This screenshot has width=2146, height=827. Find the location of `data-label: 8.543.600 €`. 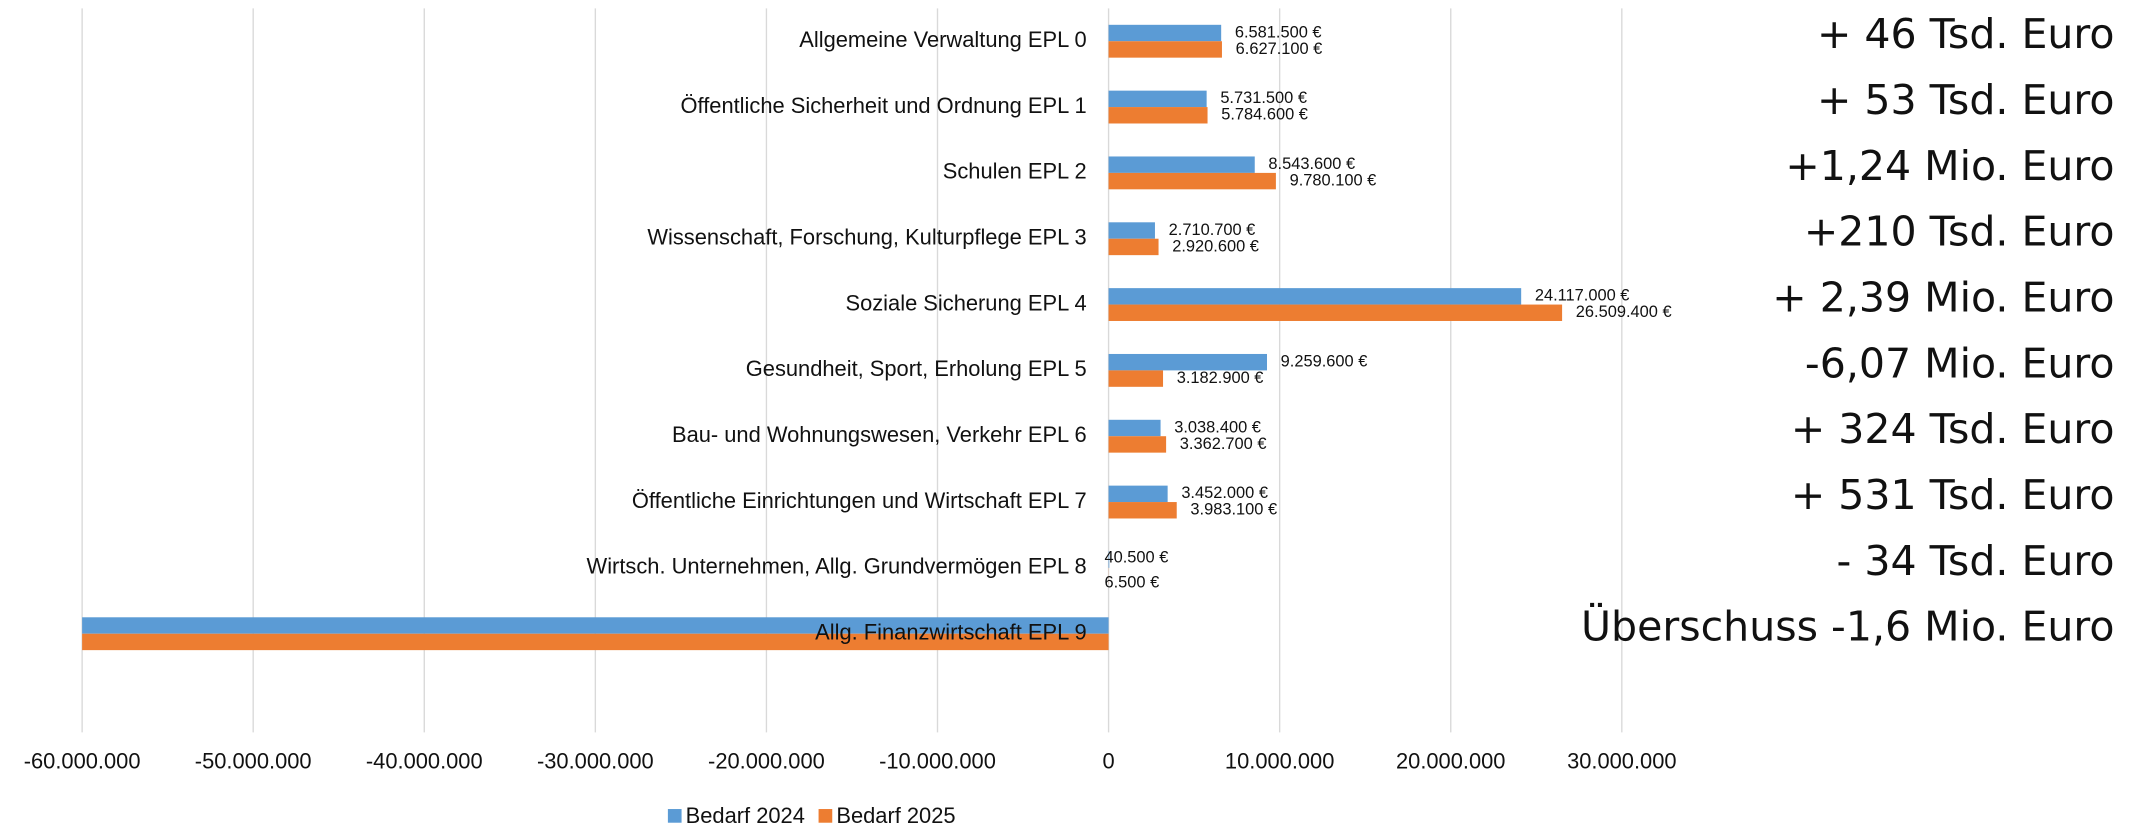

data-label: 8.543.600 € is located at coordinates (1311, 164).